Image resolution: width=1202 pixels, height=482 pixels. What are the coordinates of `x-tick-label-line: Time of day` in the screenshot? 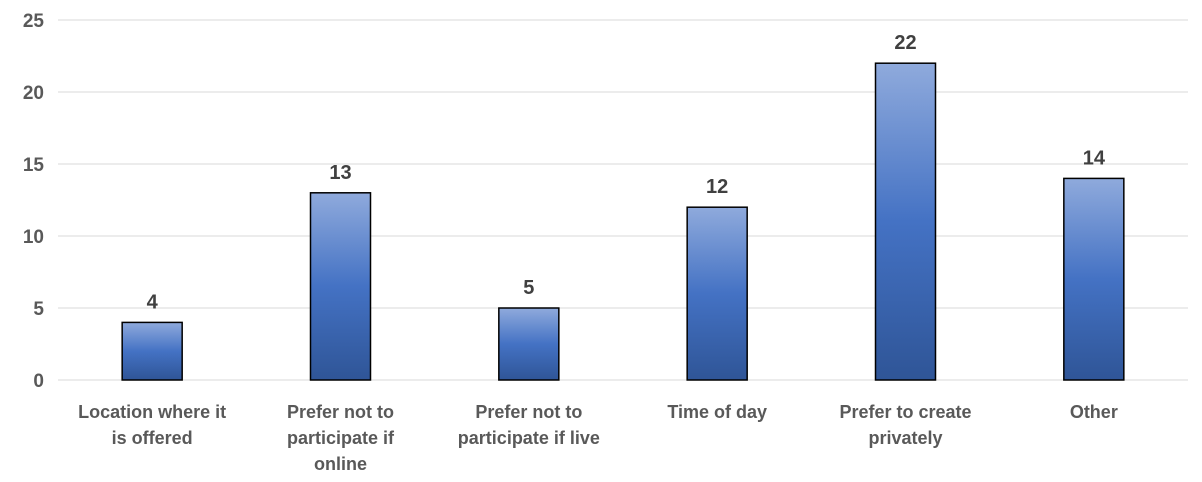 It's located at (717, 412).